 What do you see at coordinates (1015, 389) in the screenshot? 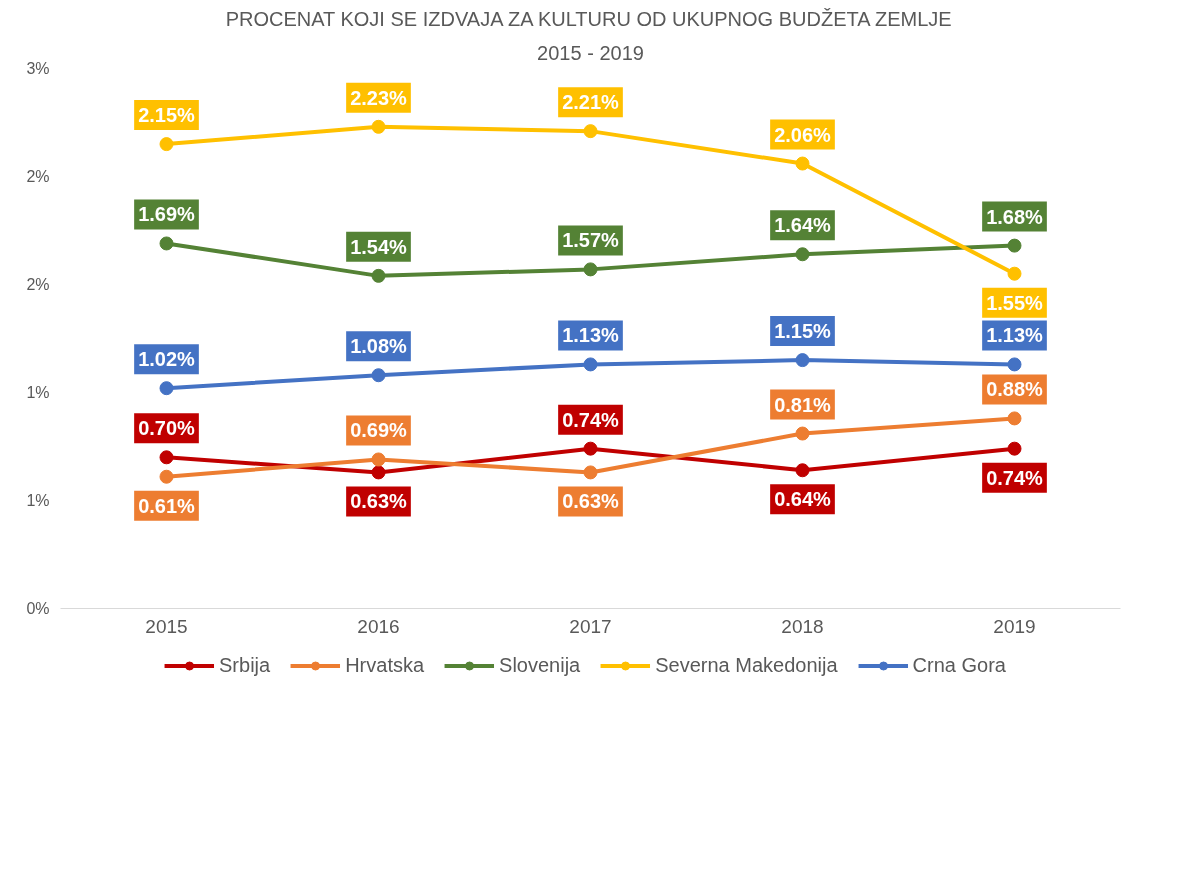
I see `data-label: 0.88%` at bounding box center [1015, 389].